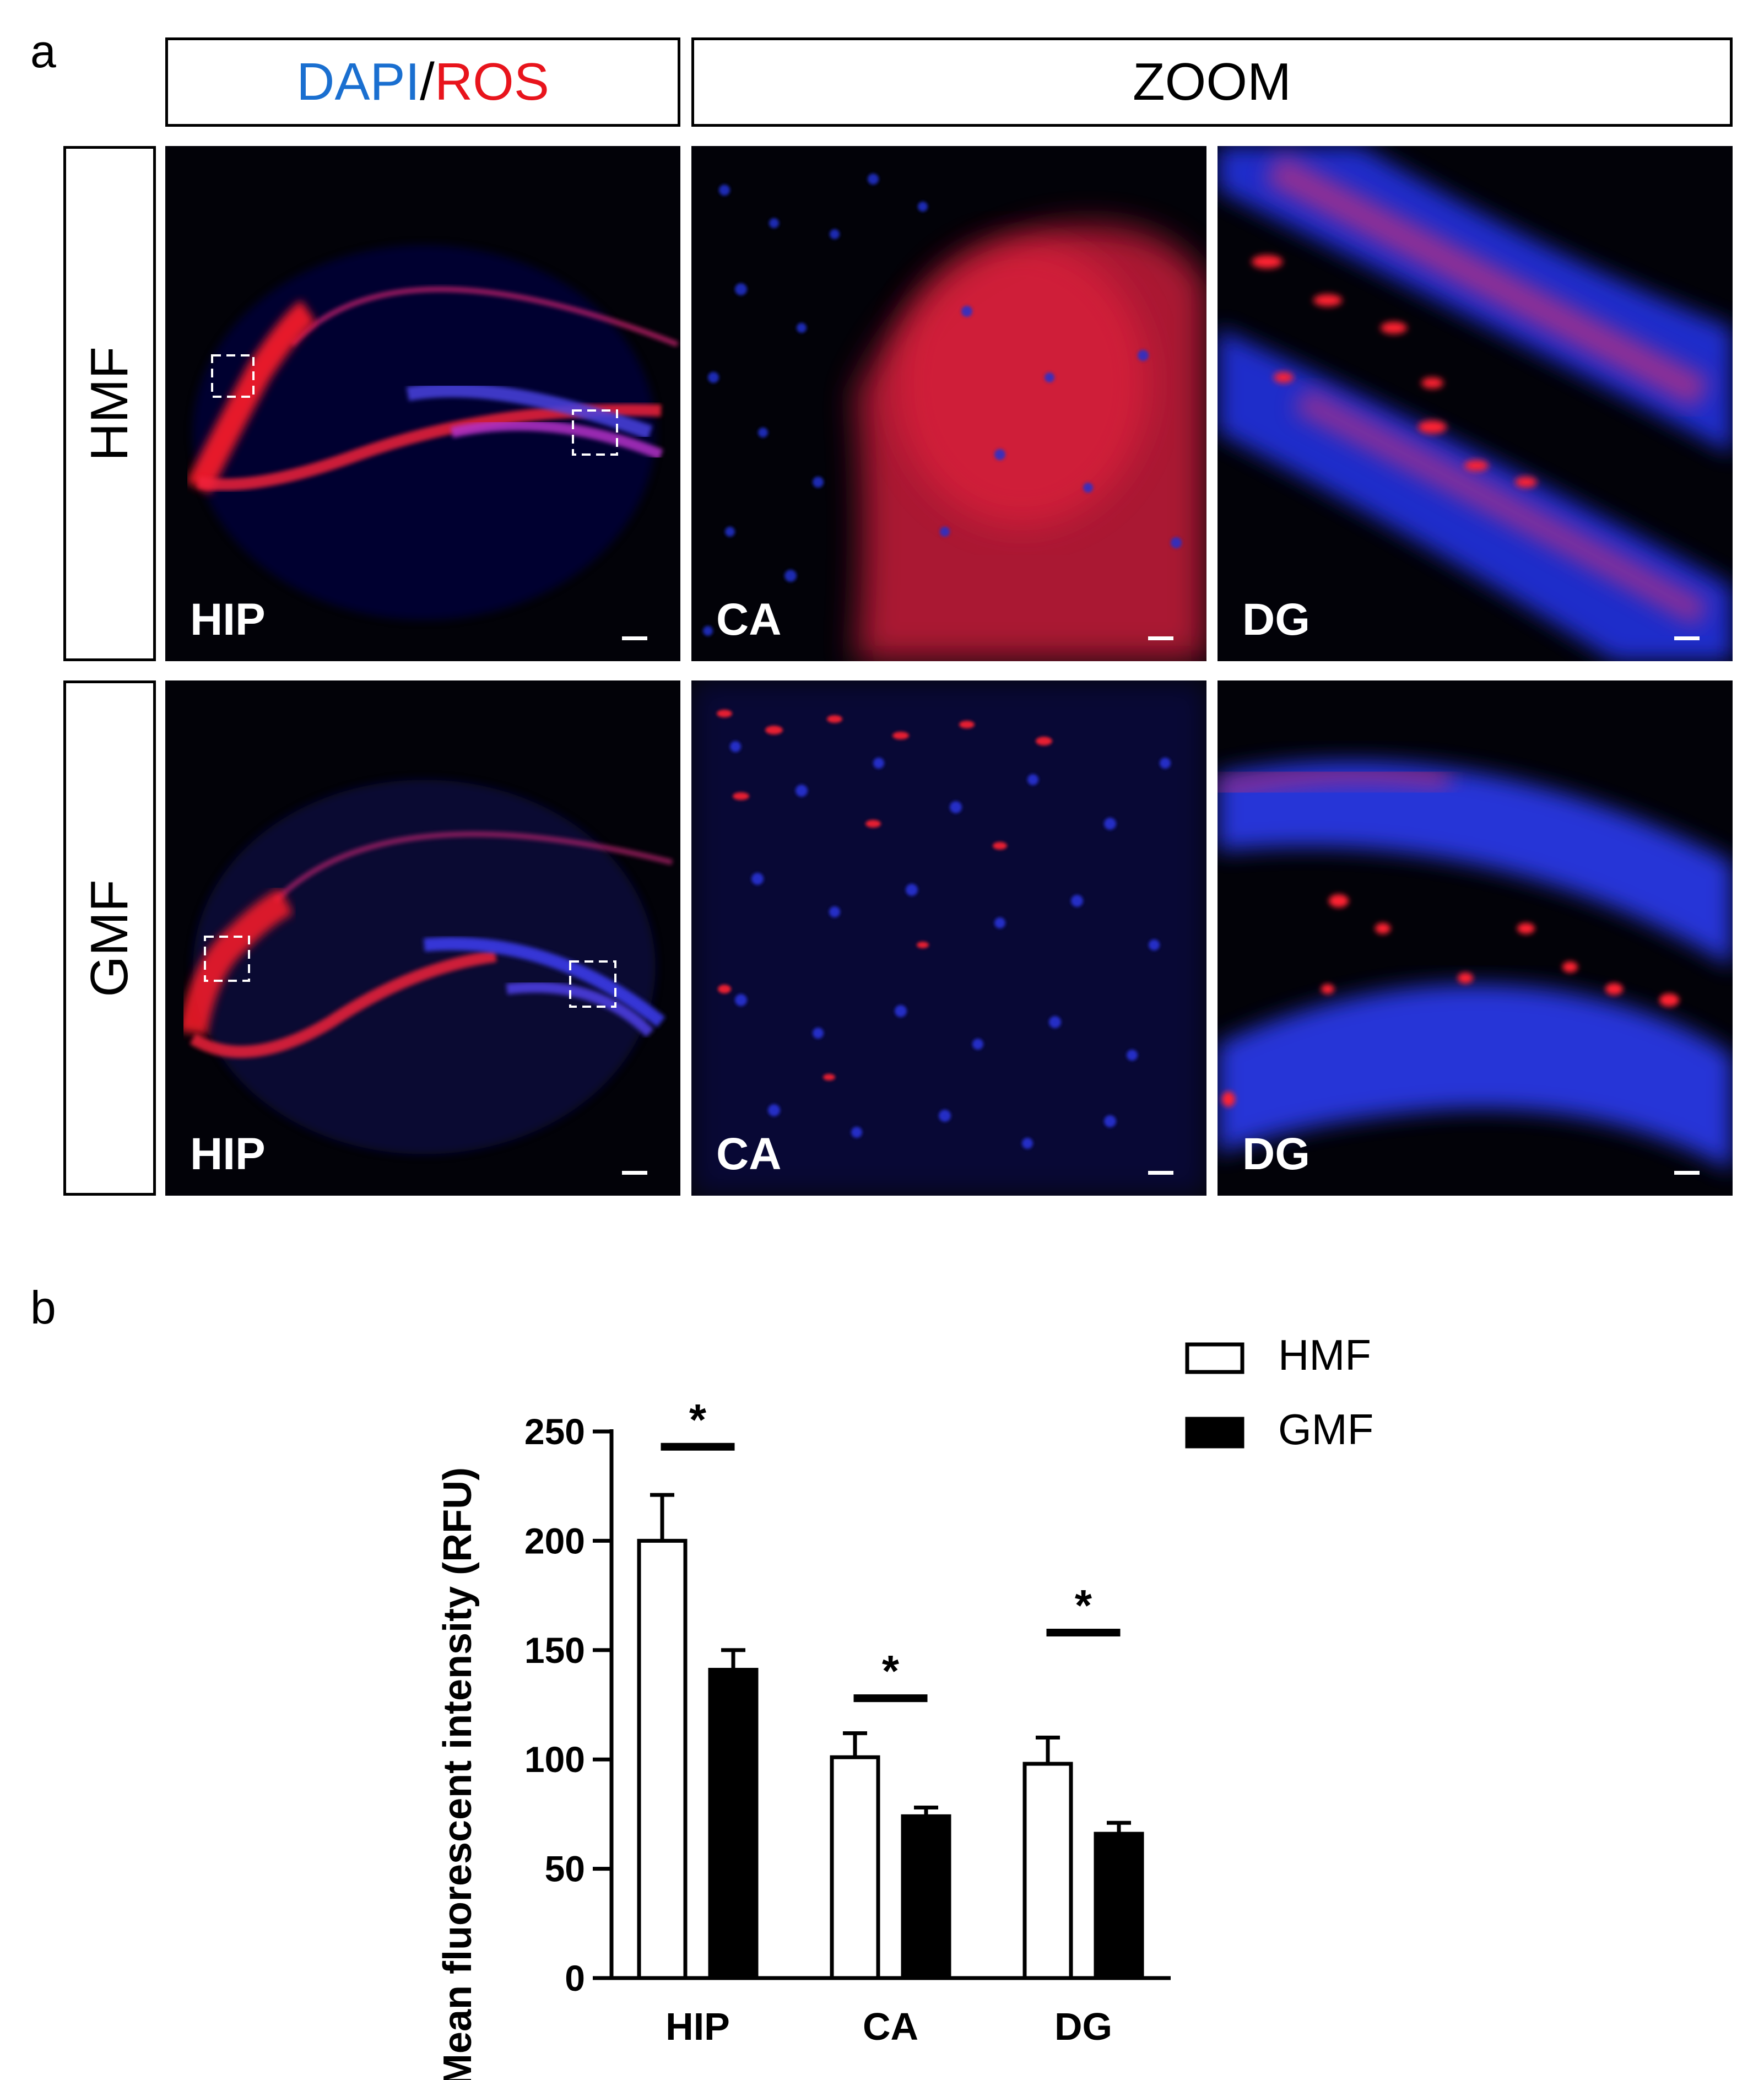 This screenshot has height=2080, width=1764. I want to click on micrograph-gmf-dg: DG, so click(1475, 938).